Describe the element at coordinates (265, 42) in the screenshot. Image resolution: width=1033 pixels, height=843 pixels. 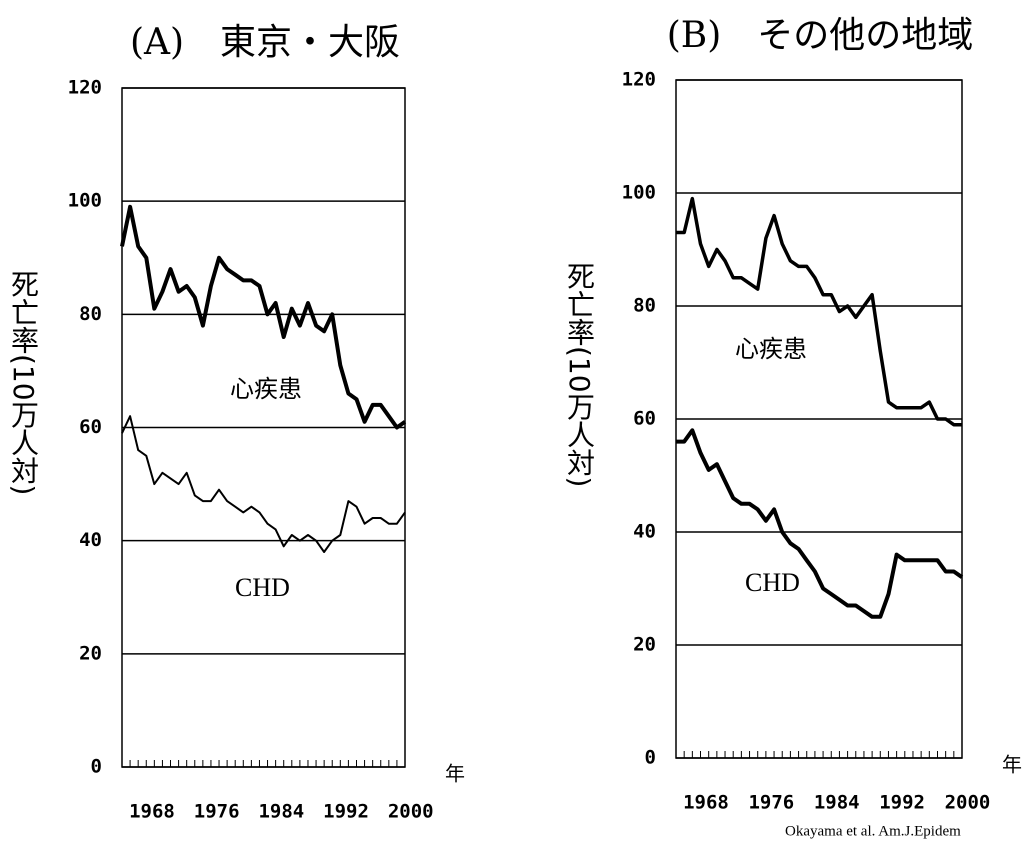
I see `chart-title: (A) 東京・大阪` at that location.